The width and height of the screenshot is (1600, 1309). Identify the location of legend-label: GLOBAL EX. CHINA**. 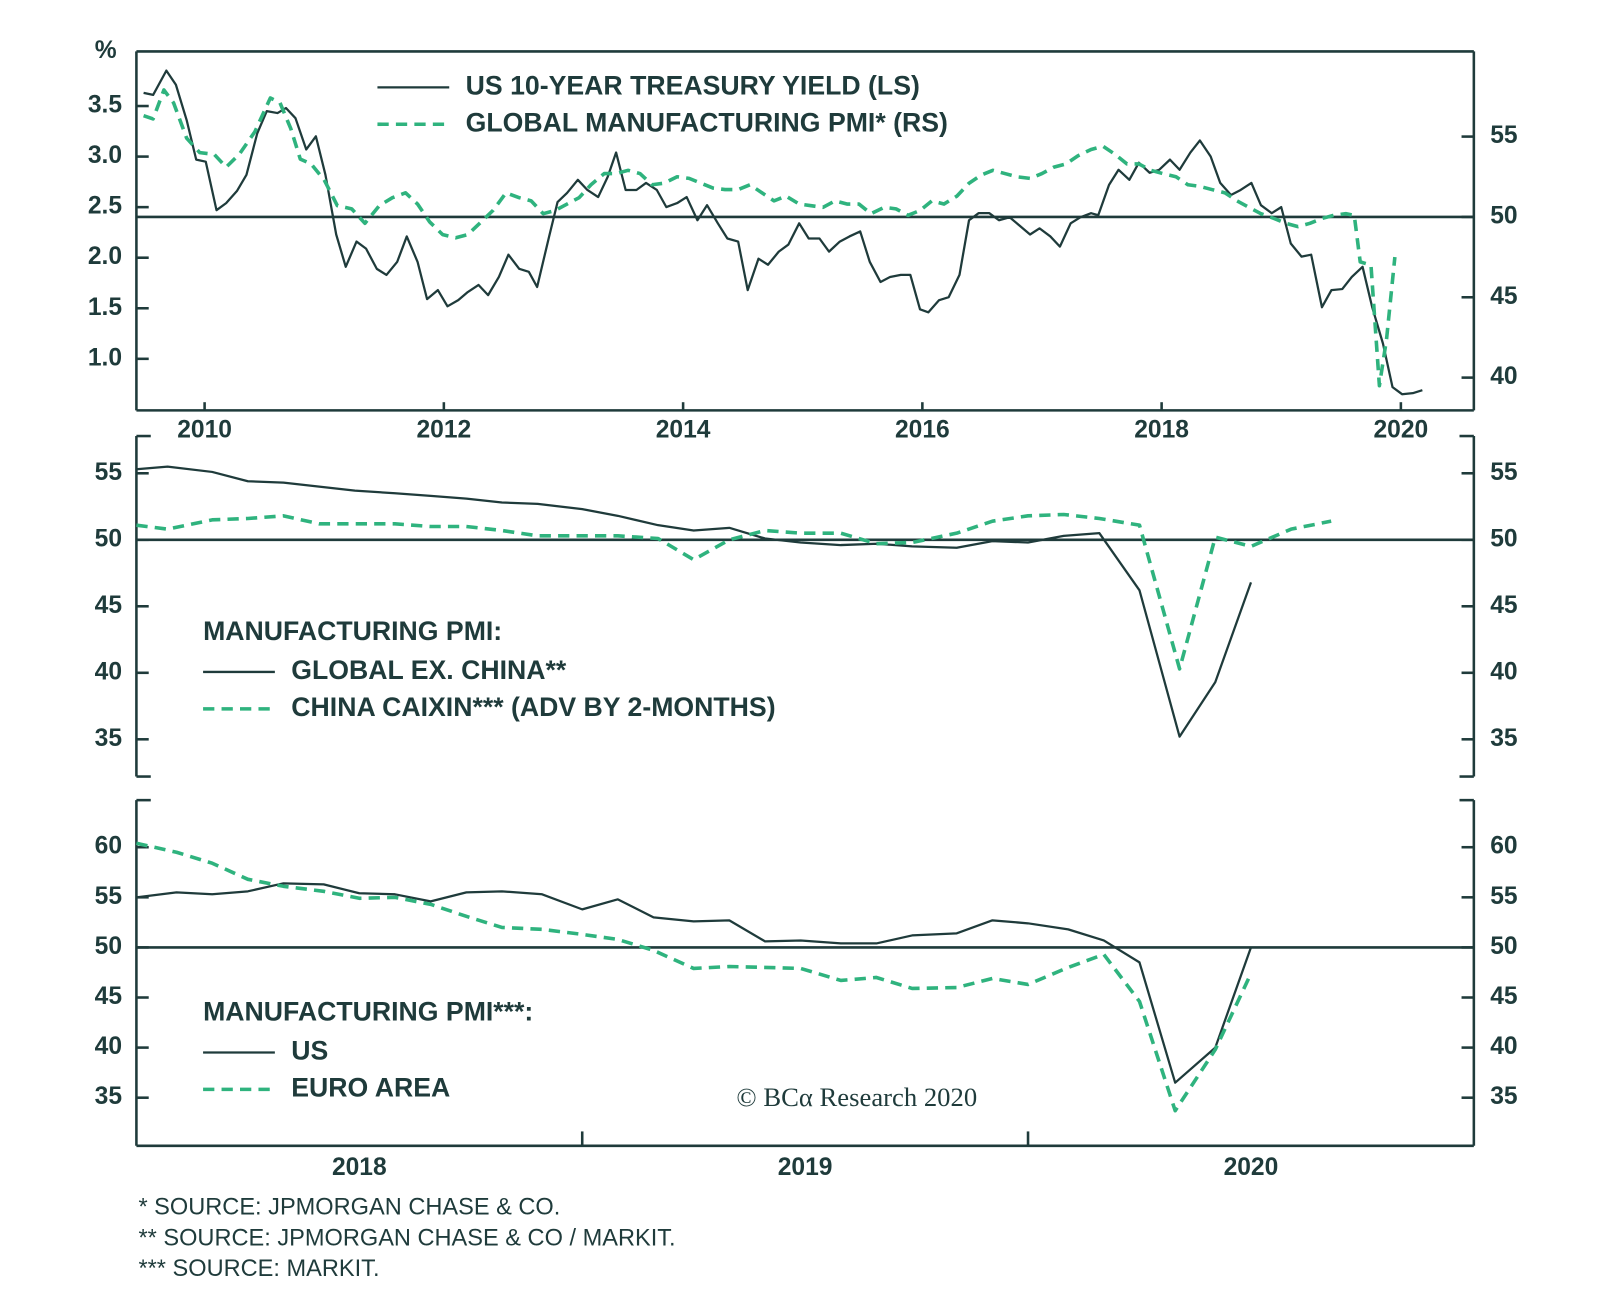
(429, 670).